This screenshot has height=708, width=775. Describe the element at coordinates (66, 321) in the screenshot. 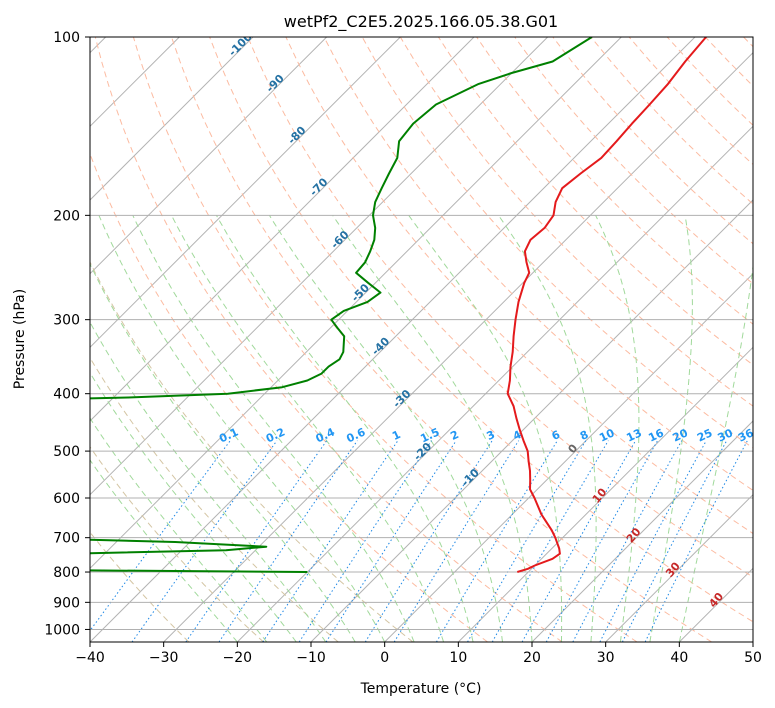

I see `y-tick-label: 300` at that location.